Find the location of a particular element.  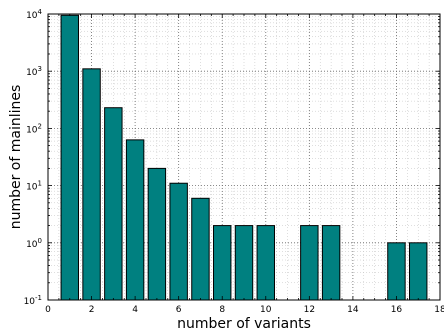

x-axis-label: number of variants is located at coordinates (244, 324).